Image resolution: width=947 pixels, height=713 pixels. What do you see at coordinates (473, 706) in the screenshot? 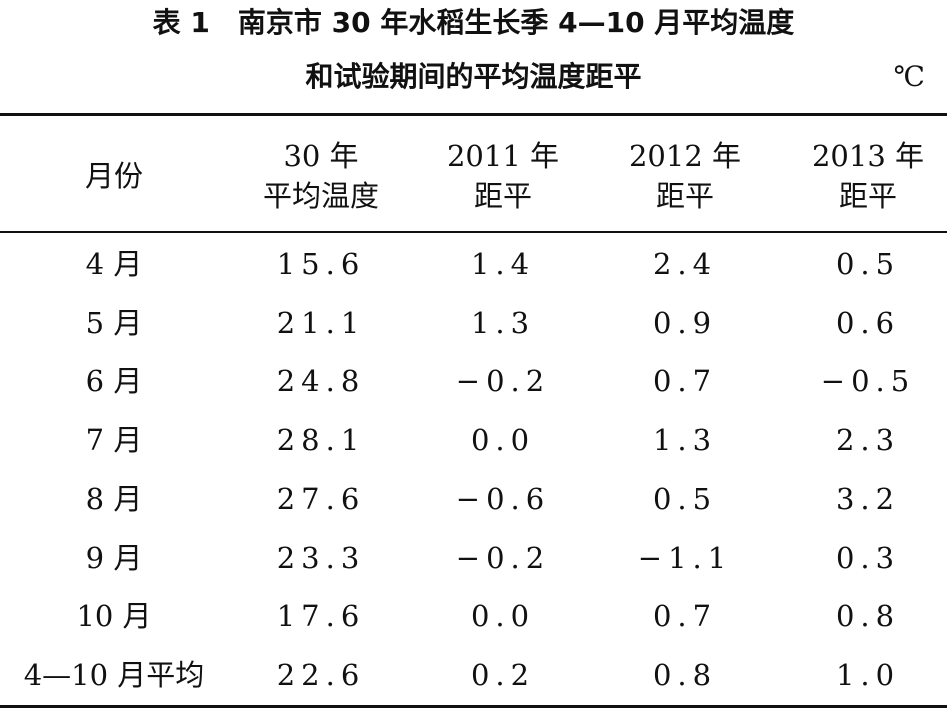
I see `table-bottom-rule` at bounding box center [473, 706].